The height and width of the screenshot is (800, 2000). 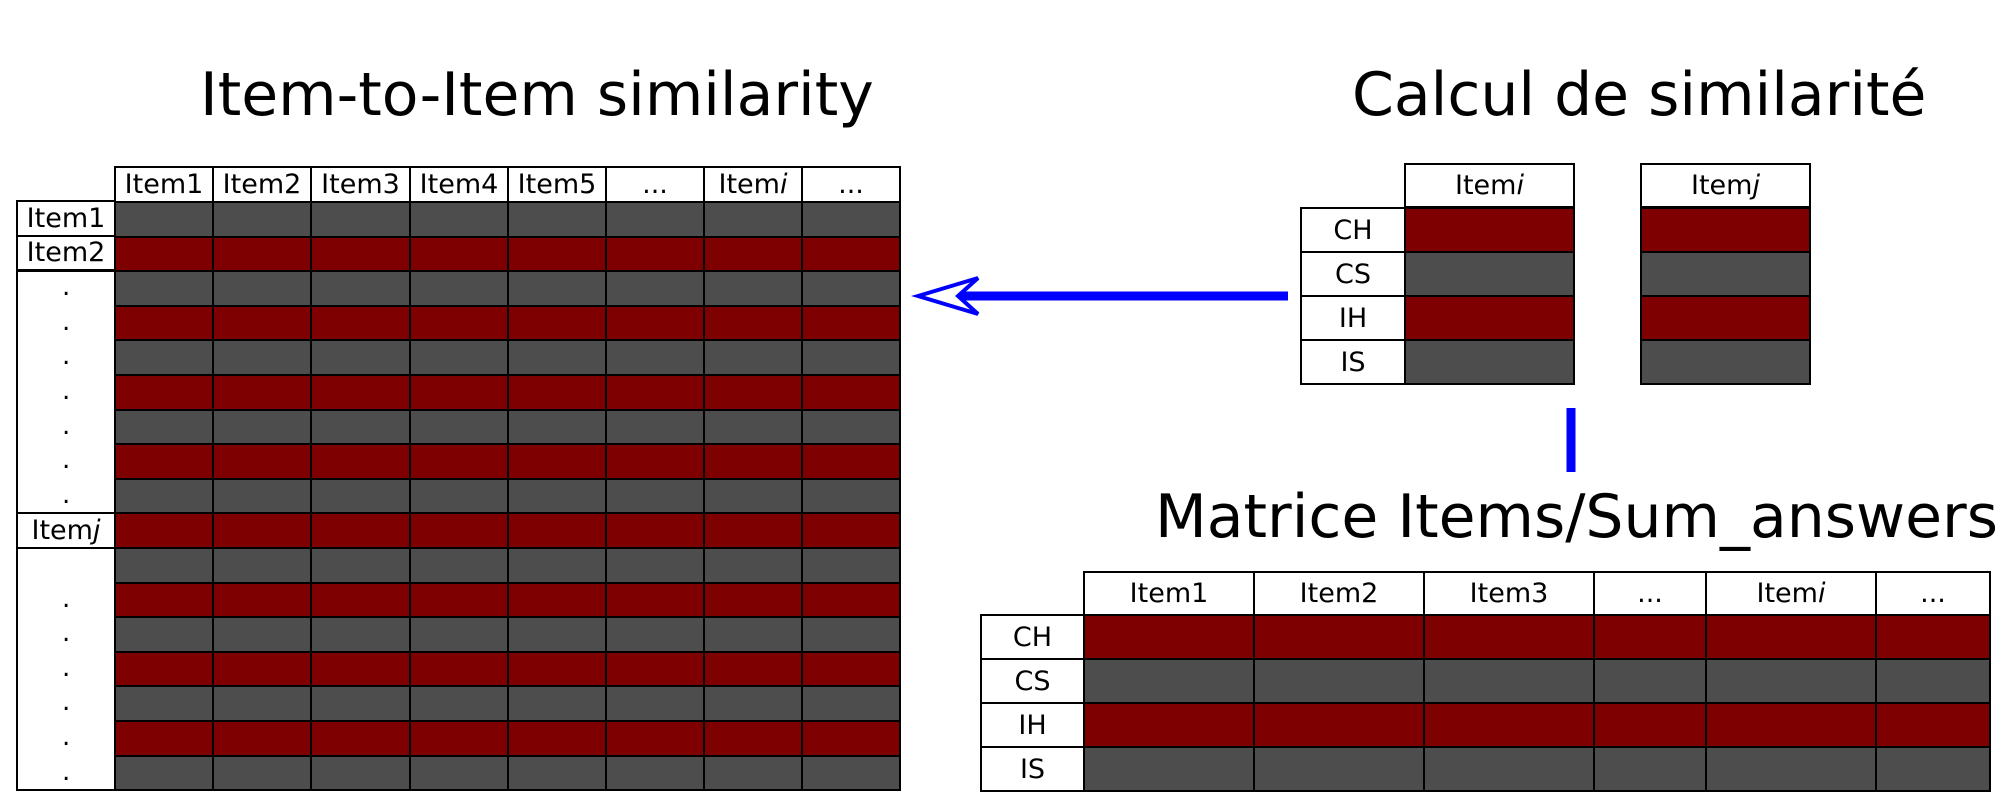 I want to click on arrowhead-icon, so click(x=945, y=296).